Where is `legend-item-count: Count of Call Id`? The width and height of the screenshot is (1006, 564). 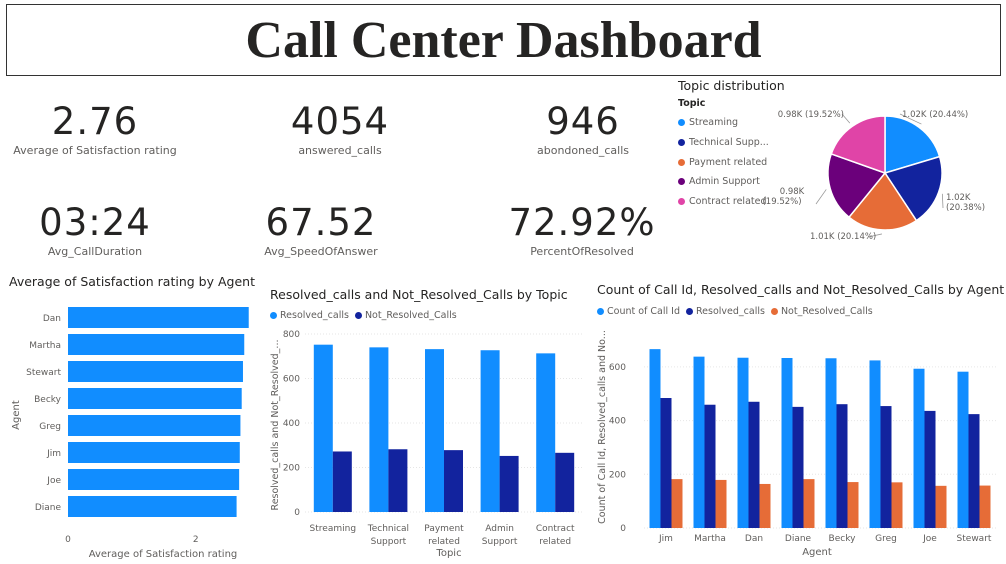
legend-item-count: Count of Call Id is located at coordinates (638, 311).